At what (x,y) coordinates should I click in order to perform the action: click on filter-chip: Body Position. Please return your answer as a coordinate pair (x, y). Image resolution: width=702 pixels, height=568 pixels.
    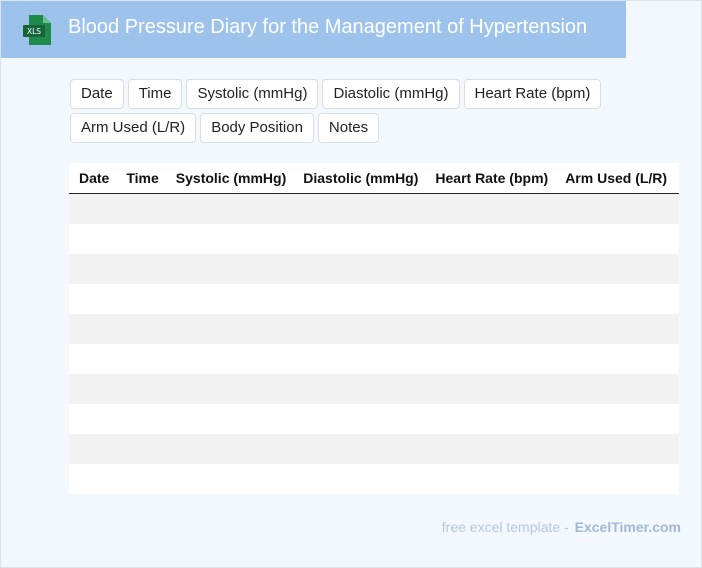
    Looking at the image, I should click on (257, 128).